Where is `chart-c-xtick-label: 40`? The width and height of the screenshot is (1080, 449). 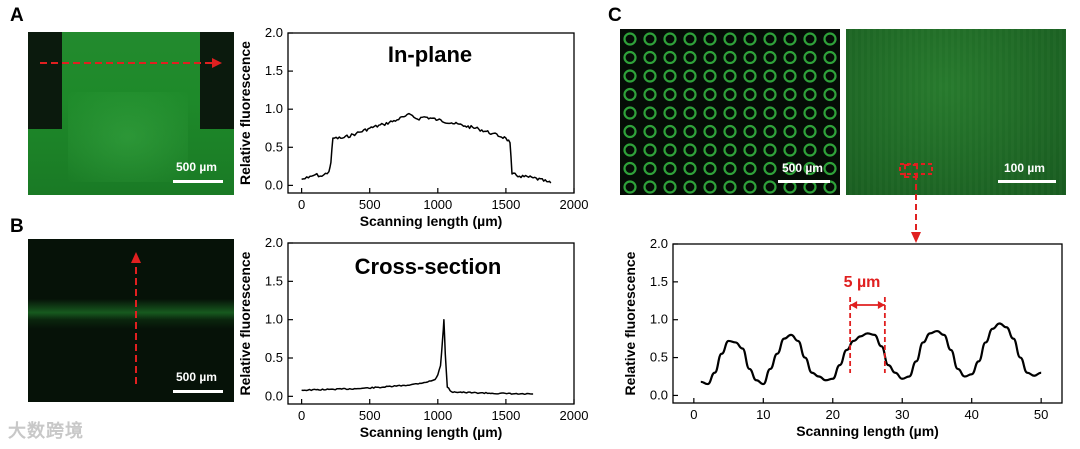 chart-c-xtick-label: 40 is located at coordinates (971, 414).